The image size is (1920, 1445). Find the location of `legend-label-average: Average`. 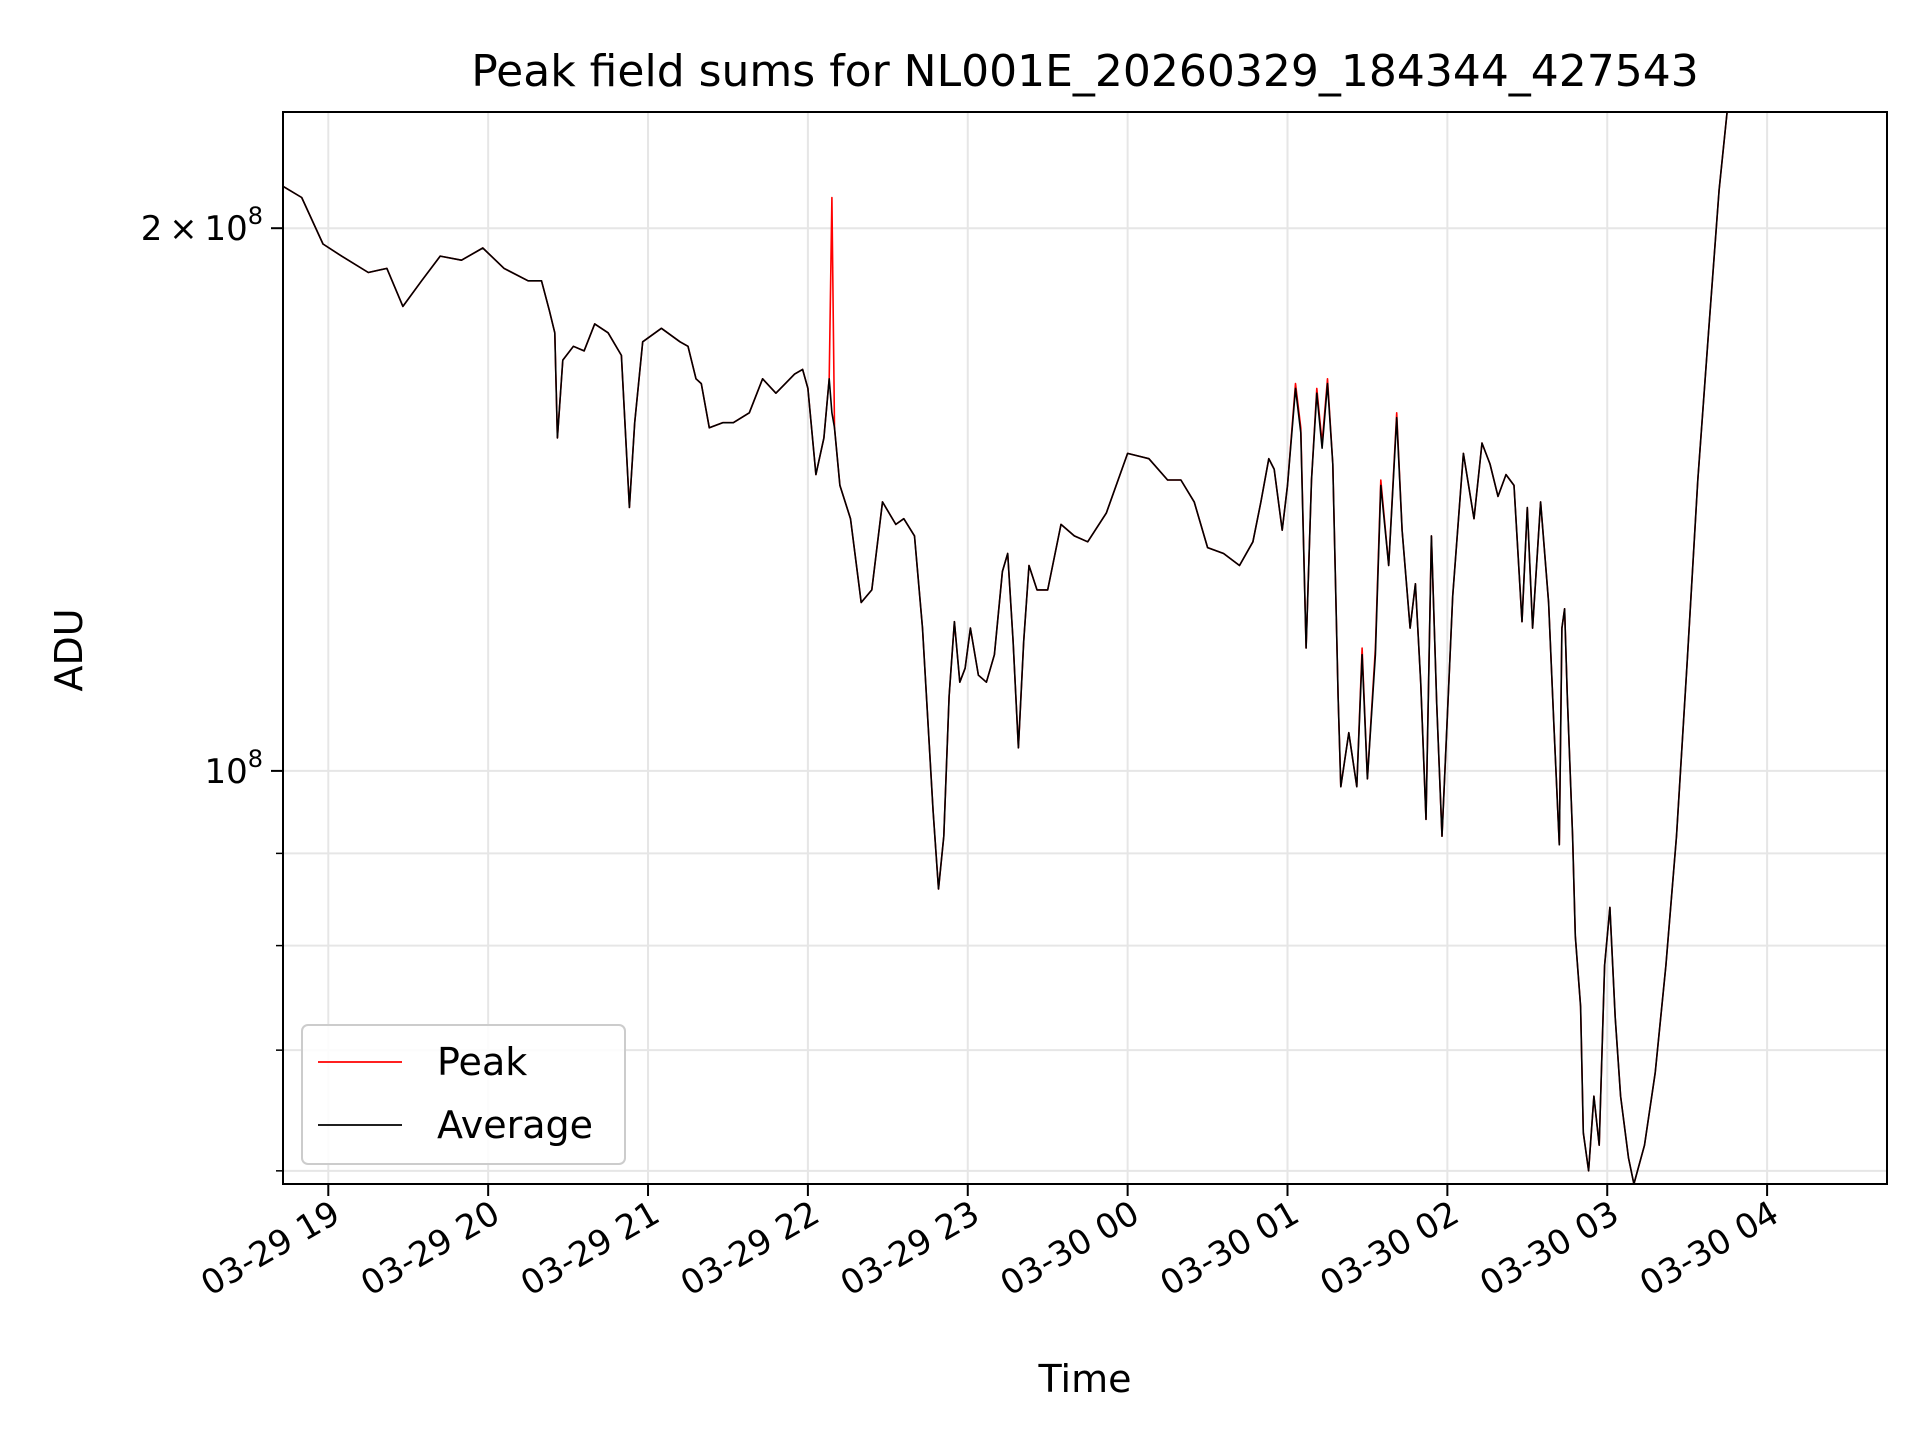

legend-label-average: Average is located at coordinates (515, 1125).